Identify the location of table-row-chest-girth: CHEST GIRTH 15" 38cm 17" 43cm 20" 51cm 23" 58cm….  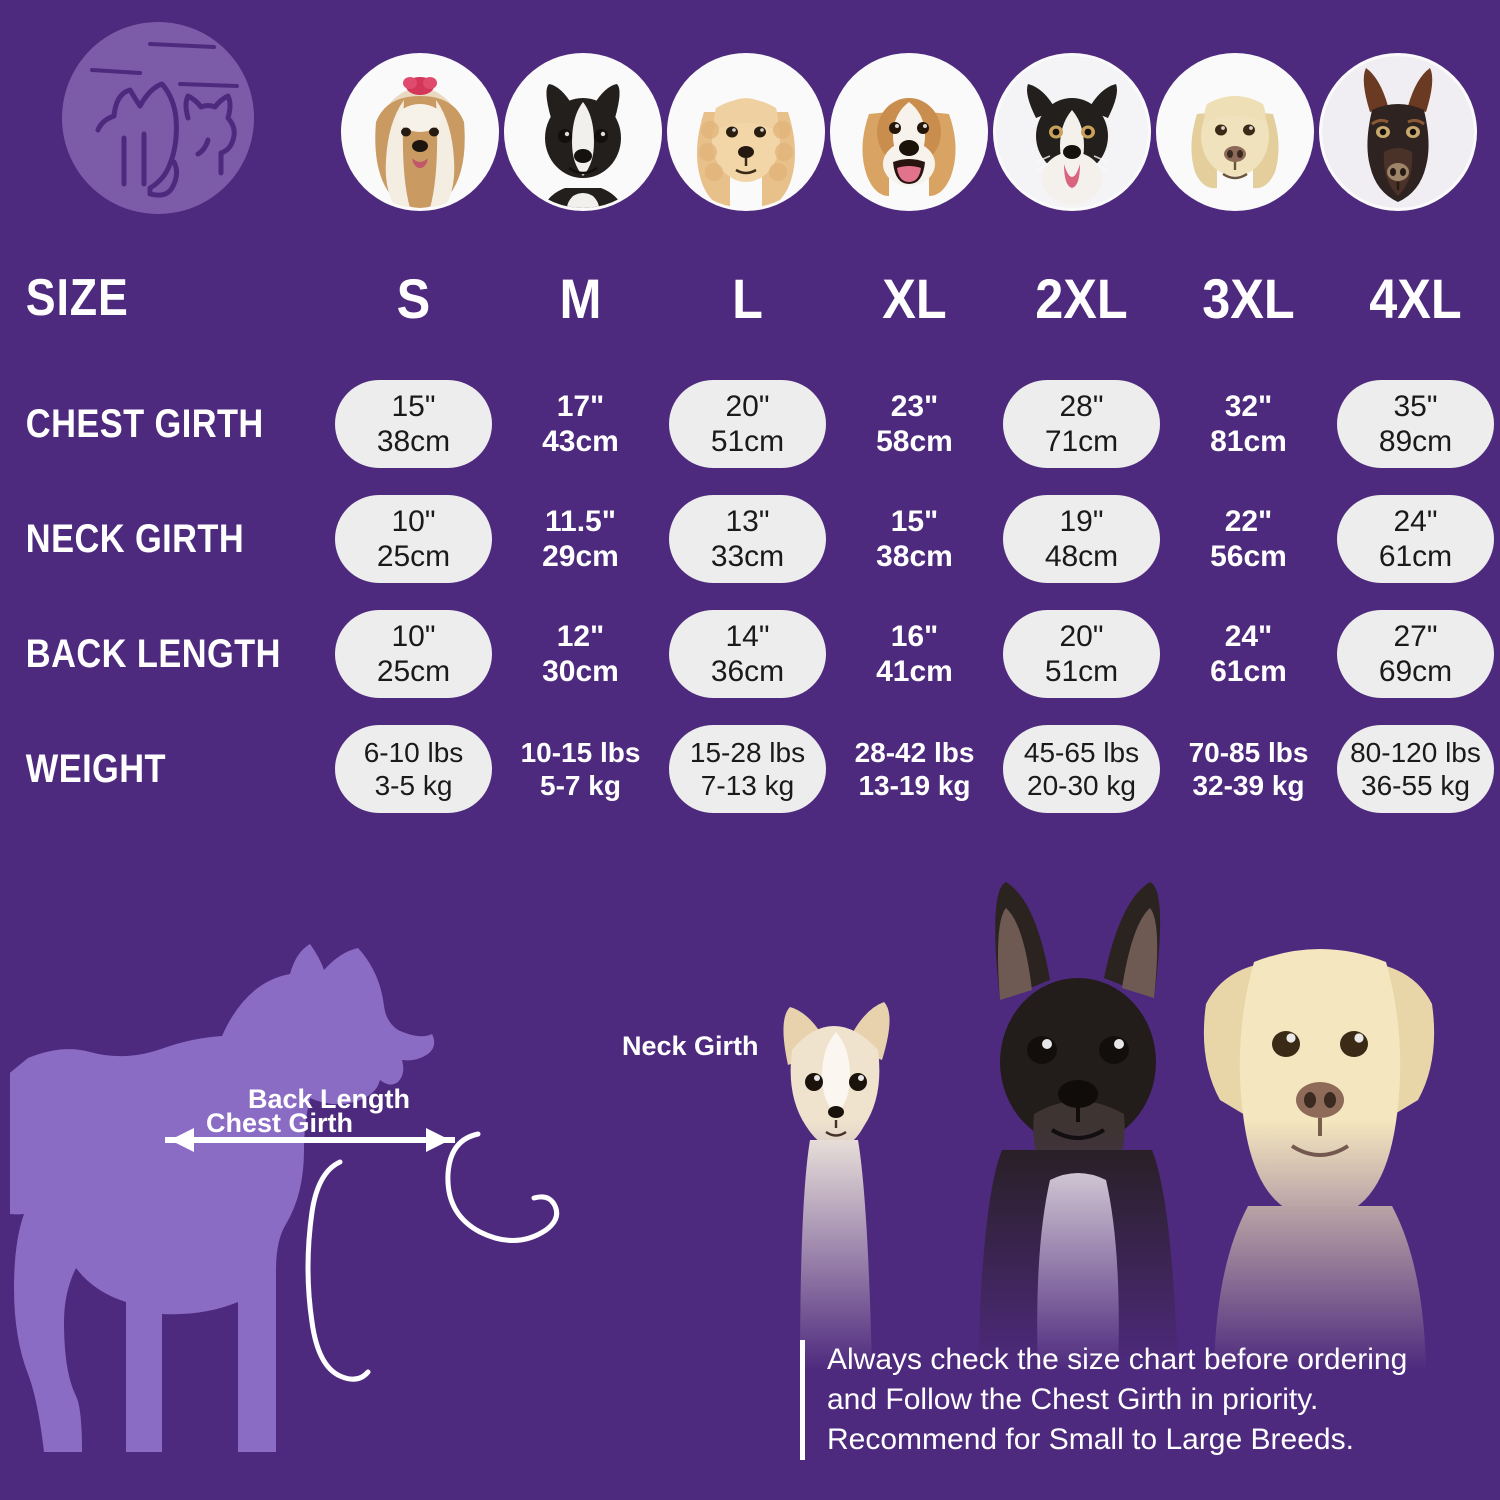
(750, 424).